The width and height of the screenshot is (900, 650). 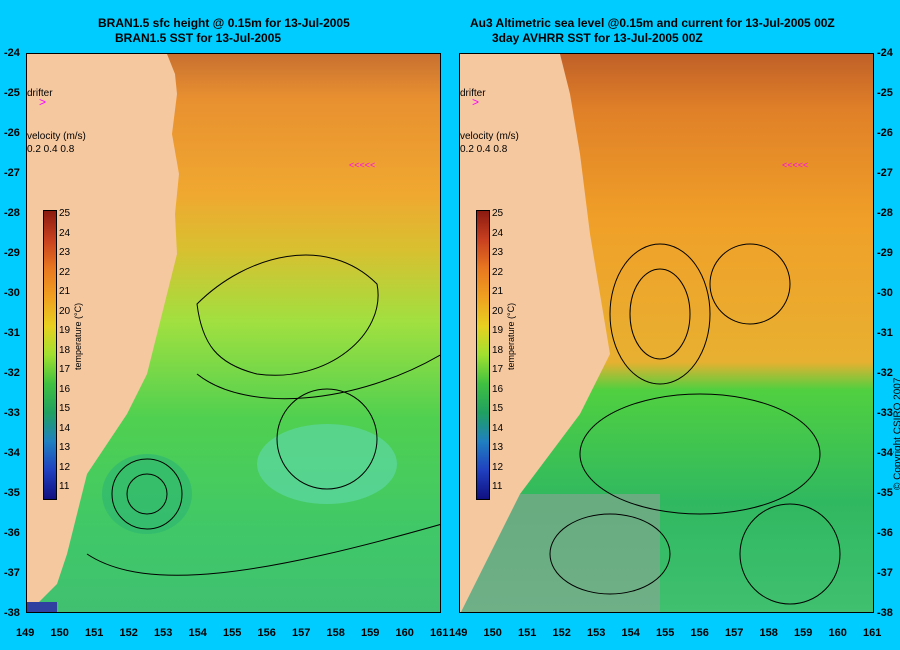 I want to click on copyright-text: © Copyright CSIRO 2007, so click(x=896, y=433).